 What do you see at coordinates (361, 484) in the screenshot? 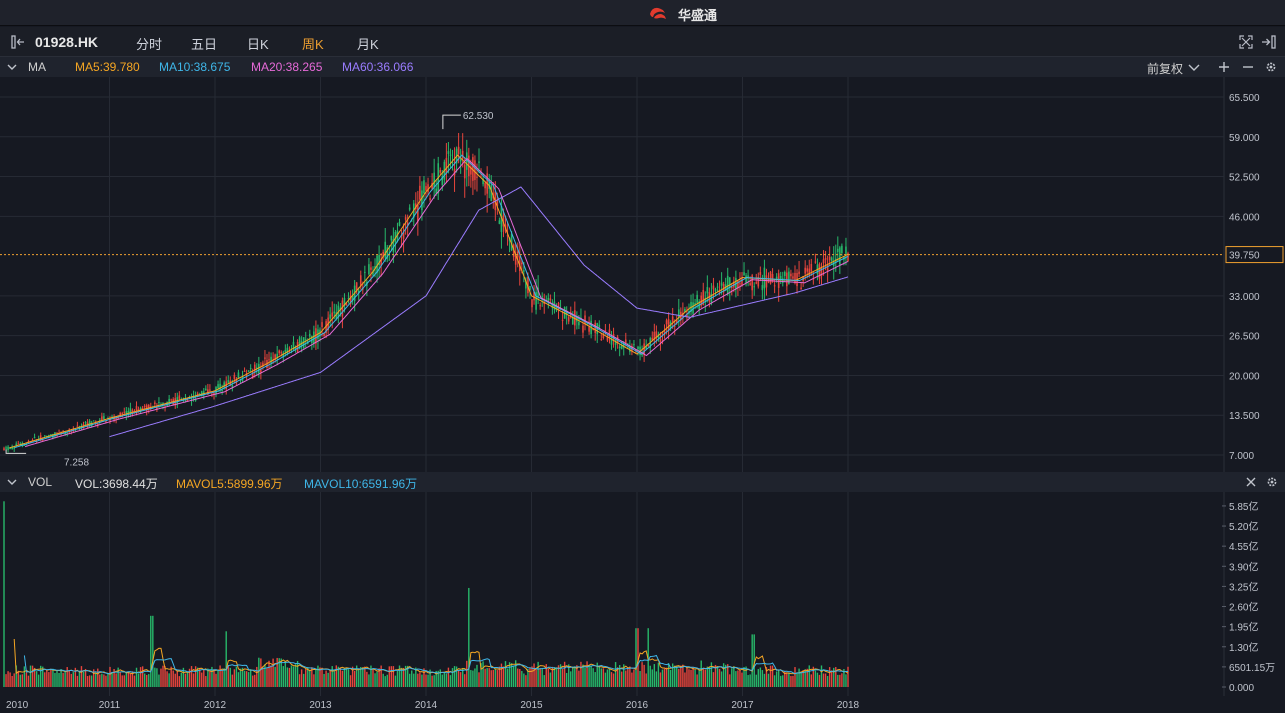
I see `mavol10-value: MAVOL10:6591.96万` at bounding box center [361, 484].